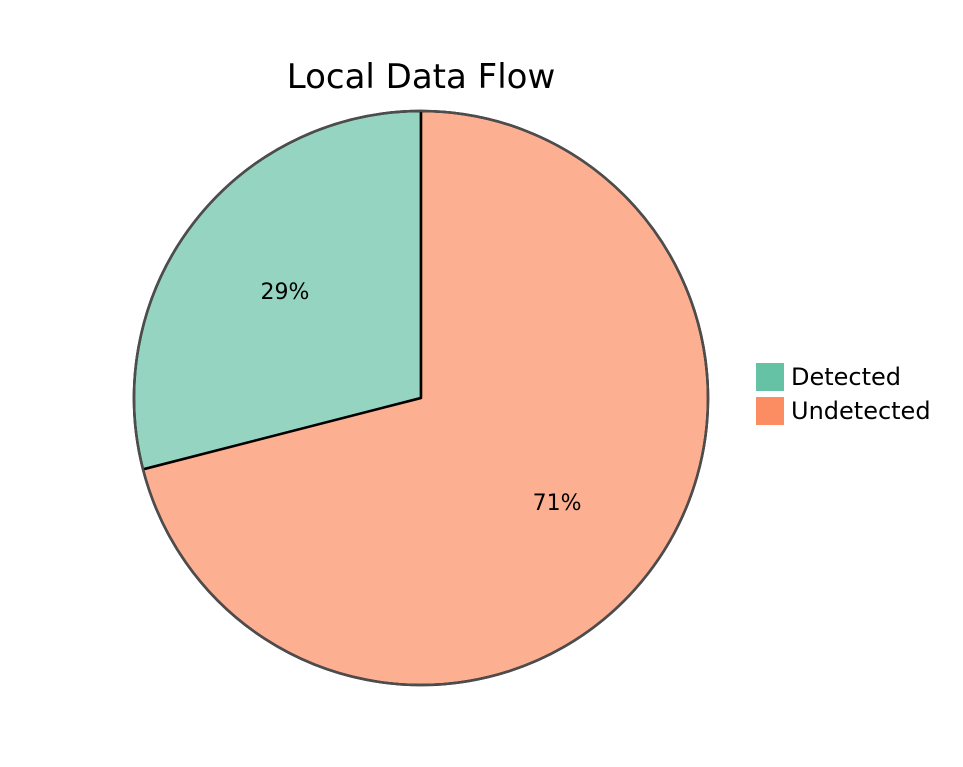  I want to click on chart-title: Local Data Flow, so click(421, 77).